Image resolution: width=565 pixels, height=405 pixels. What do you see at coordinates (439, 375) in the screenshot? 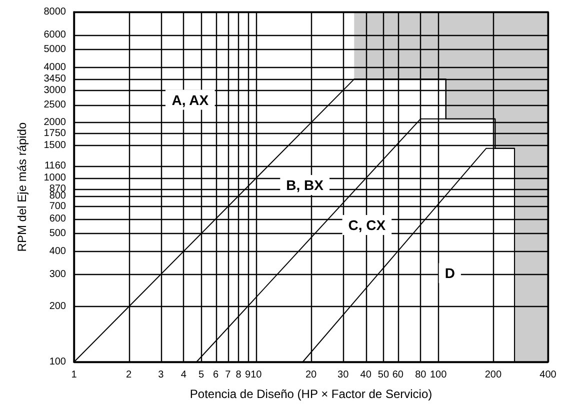
I see `x-tick-label: 100` at bounding box center [439, 375].